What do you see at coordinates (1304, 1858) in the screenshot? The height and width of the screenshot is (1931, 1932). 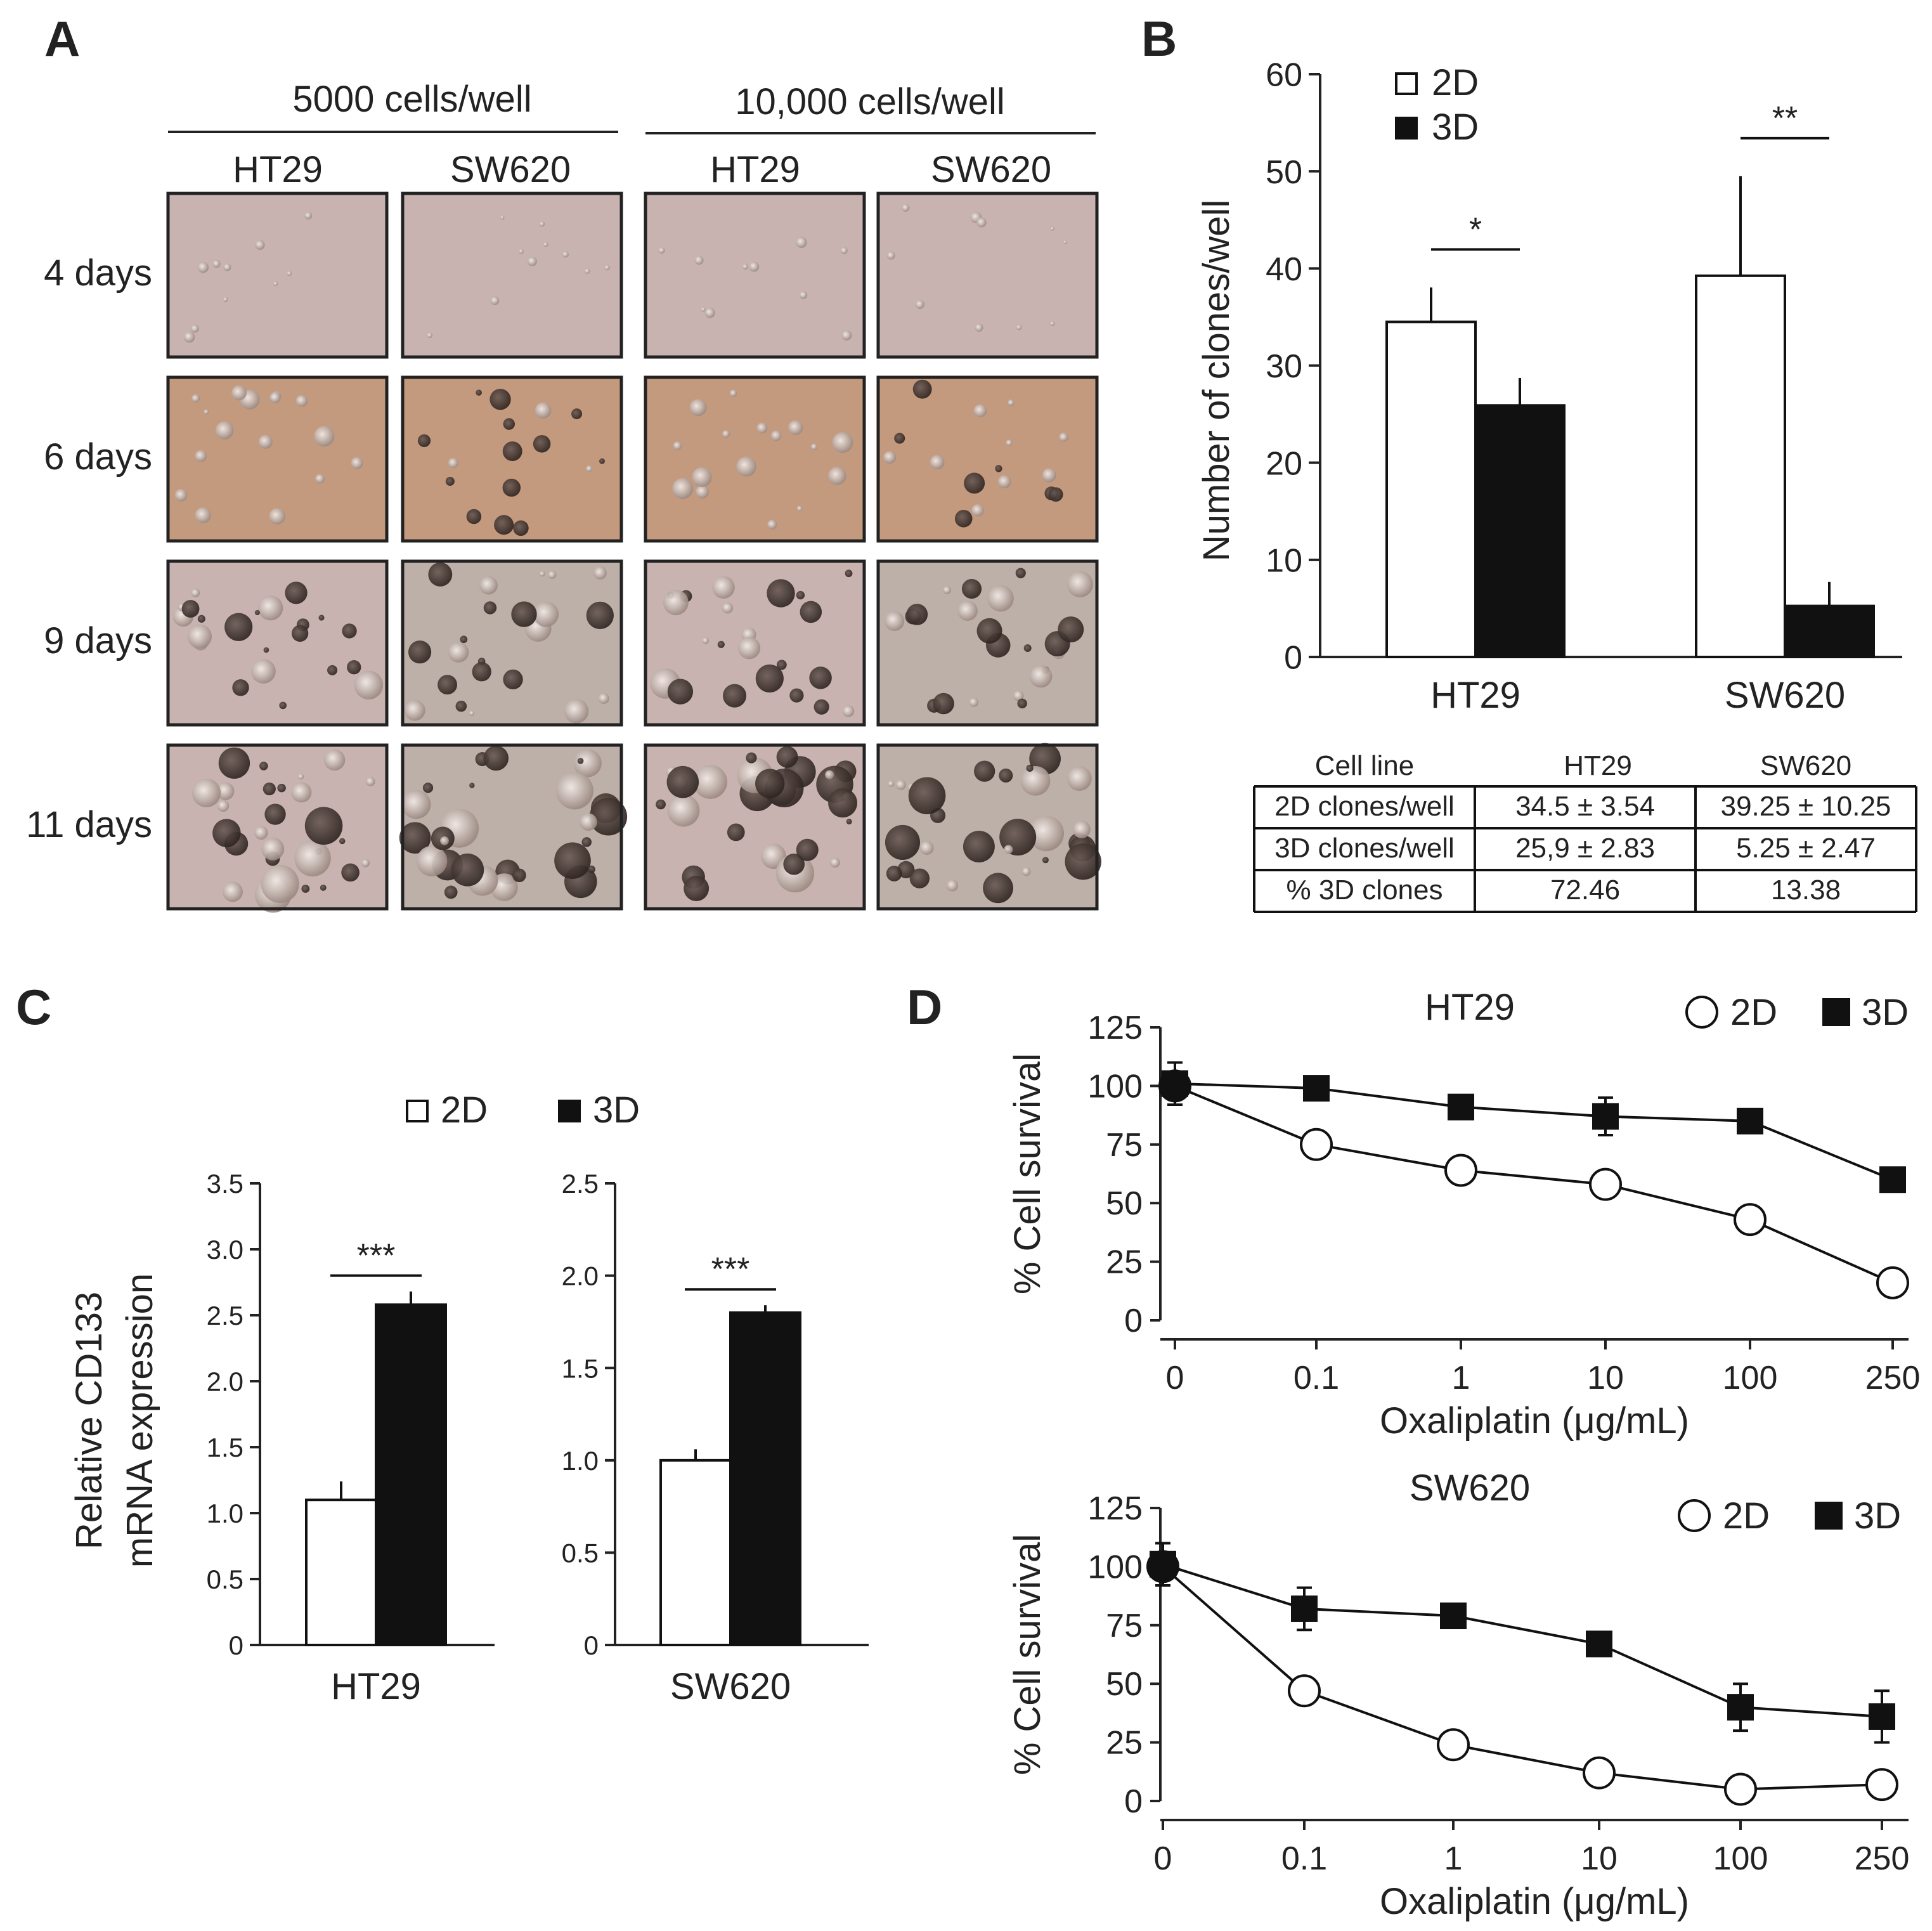 I see `x-tick-label: 0.1` at bounding box center [1304, 1858].